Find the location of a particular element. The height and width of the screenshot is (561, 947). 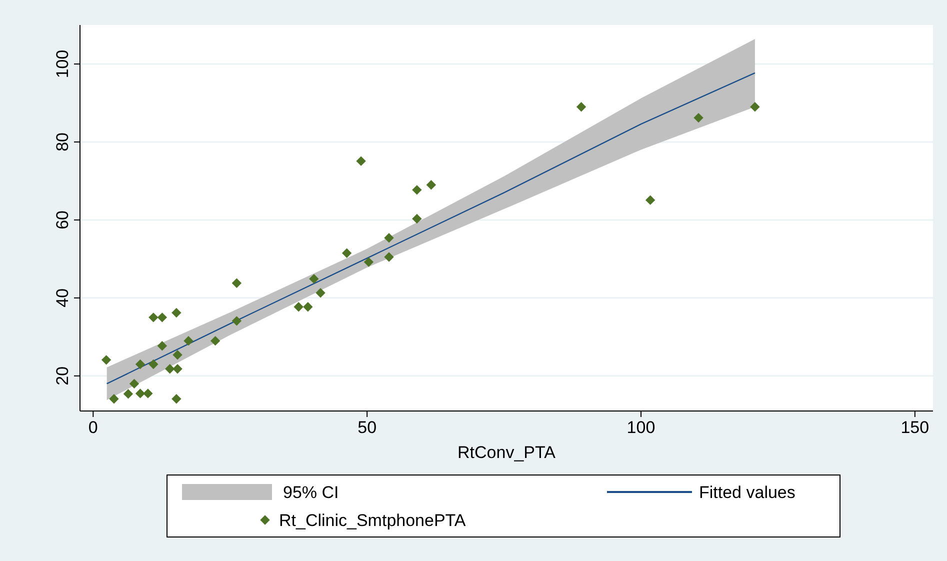

legend-label: Rt_Clinic_SmtphonePTA is located at coordinates (372, 520).